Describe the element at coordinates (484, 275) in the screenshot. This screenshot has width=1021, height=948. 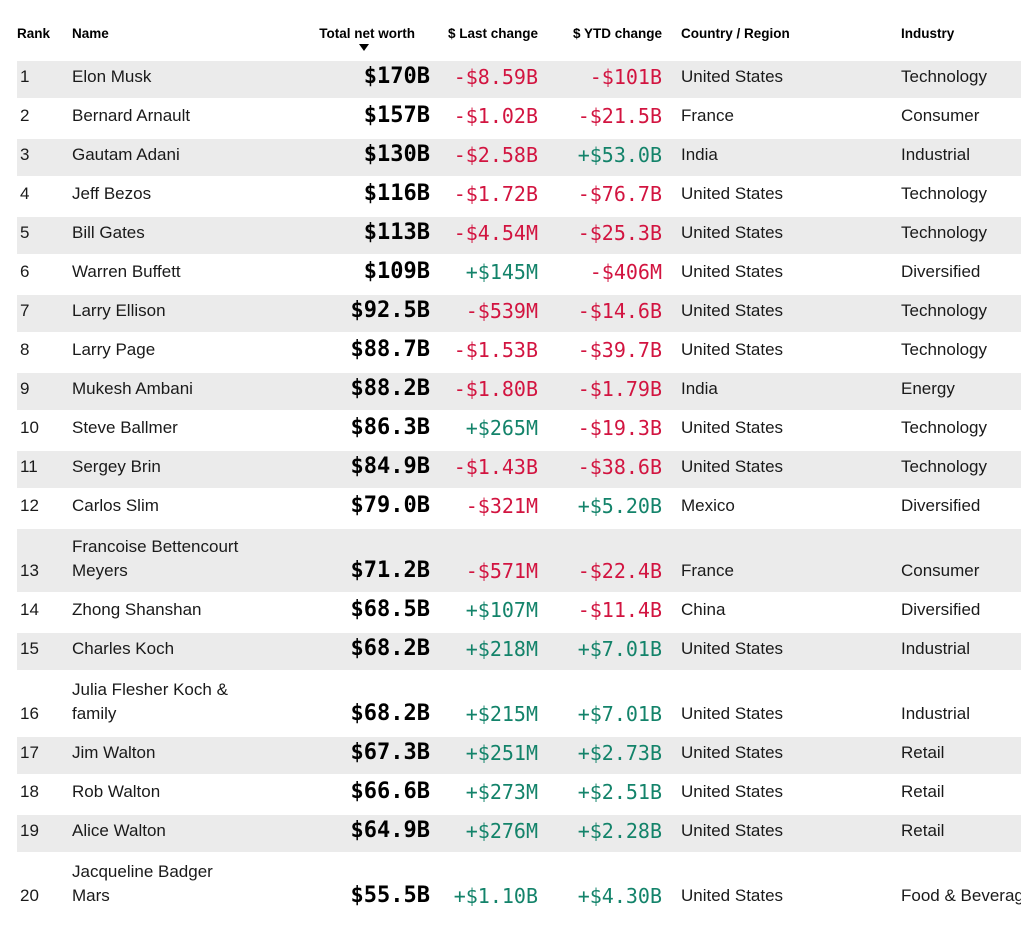
I see `last-change-cell: +$145M` at that location.